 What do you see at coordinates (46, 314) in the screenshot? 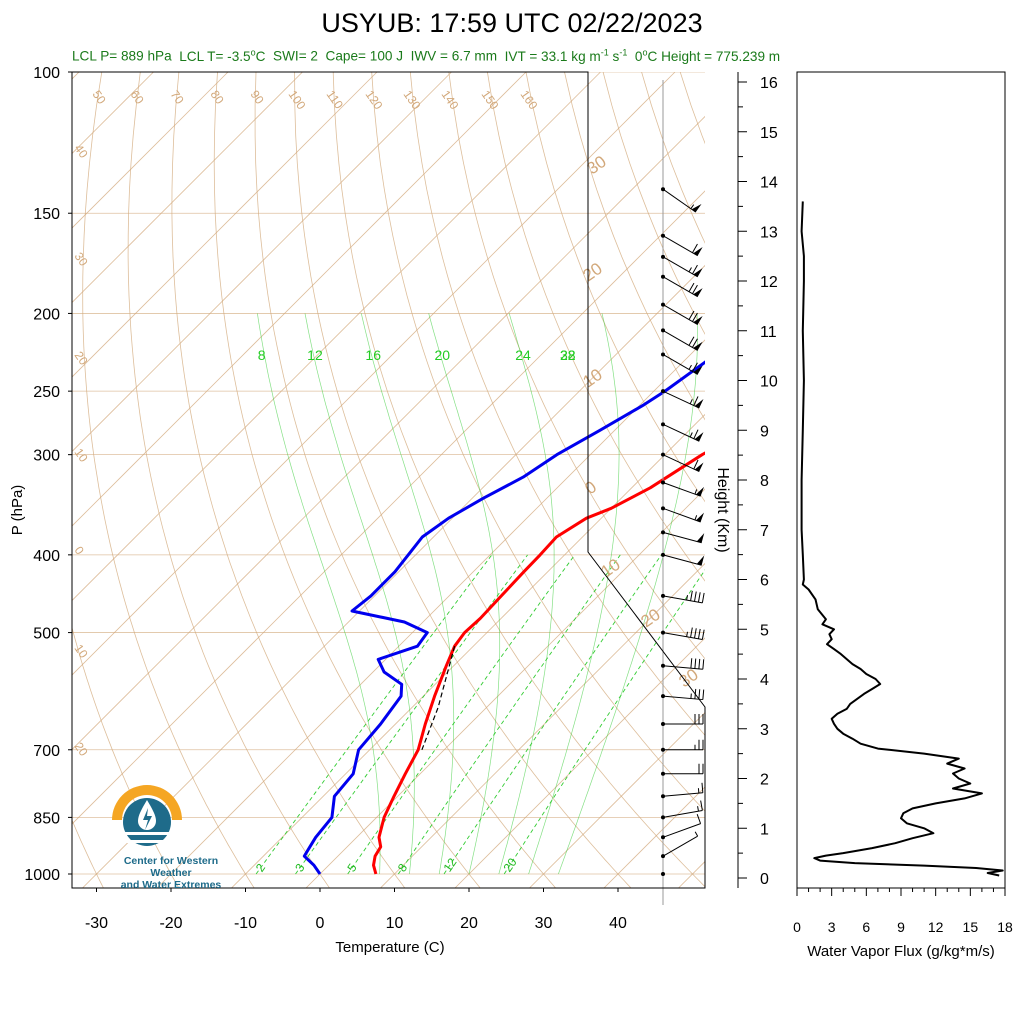
I see `y-tick-label: 200` at bounding box center [46, 314].